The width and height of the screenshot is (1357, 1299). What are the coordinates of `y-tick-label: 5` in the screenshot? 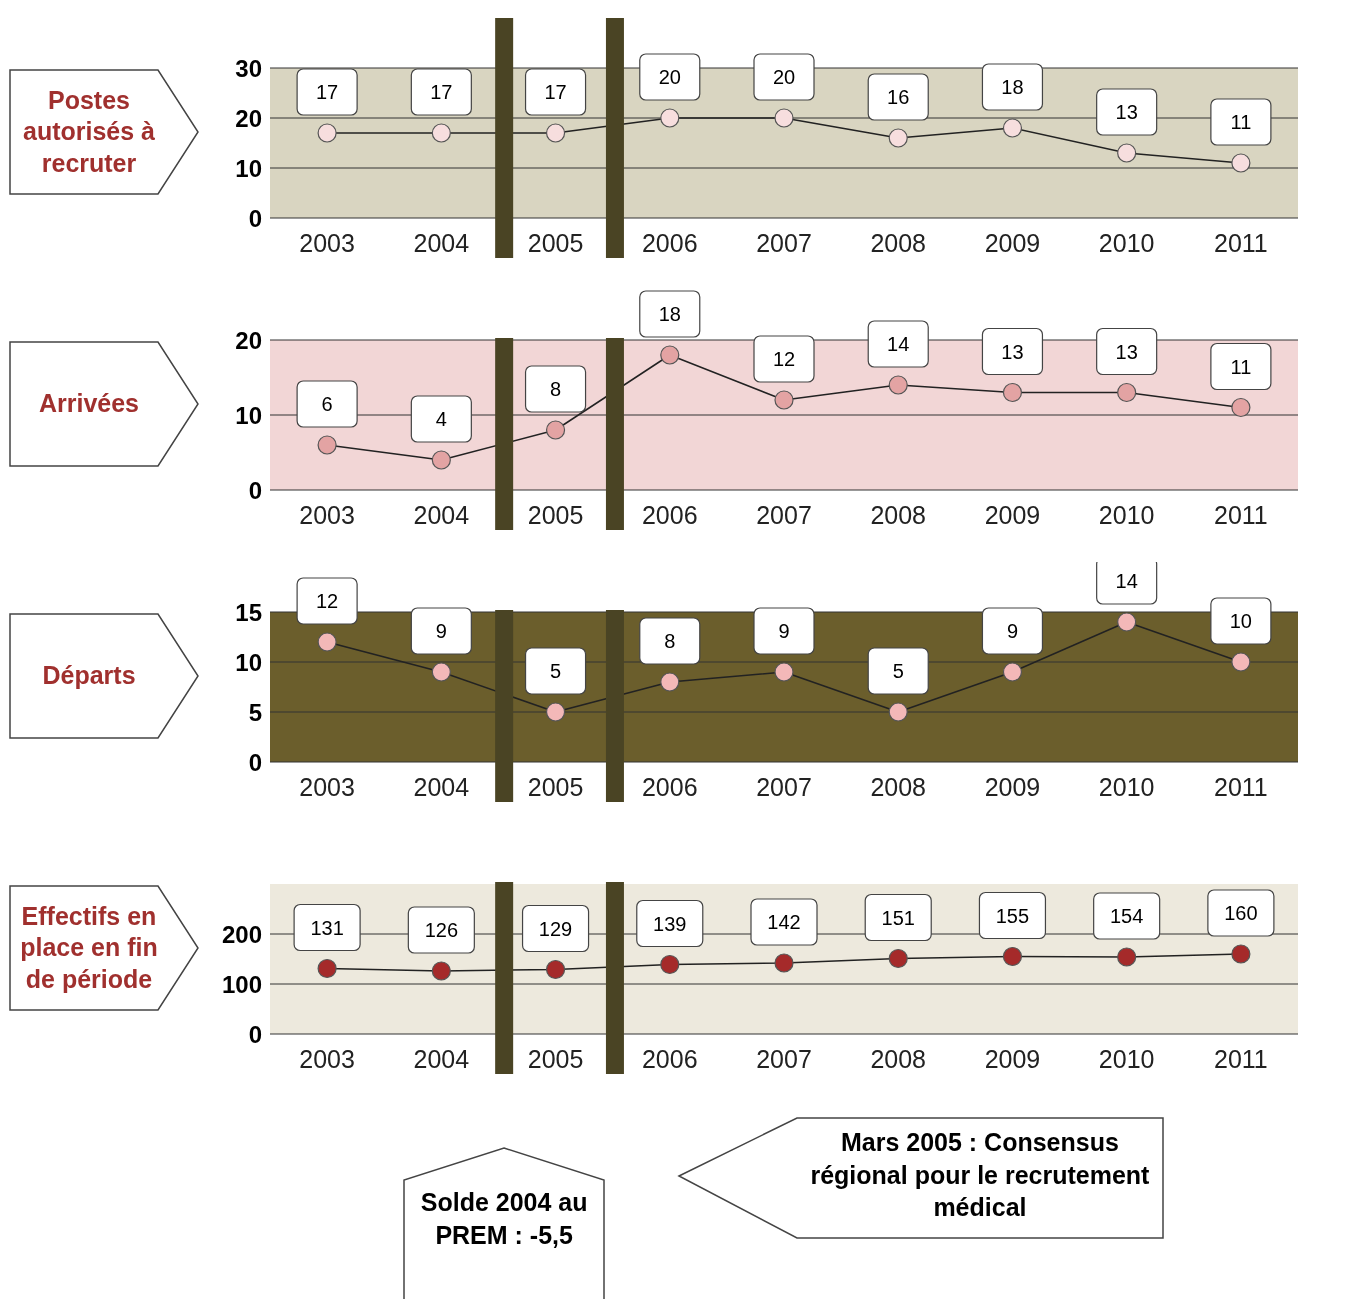 It's located at (255, 712).